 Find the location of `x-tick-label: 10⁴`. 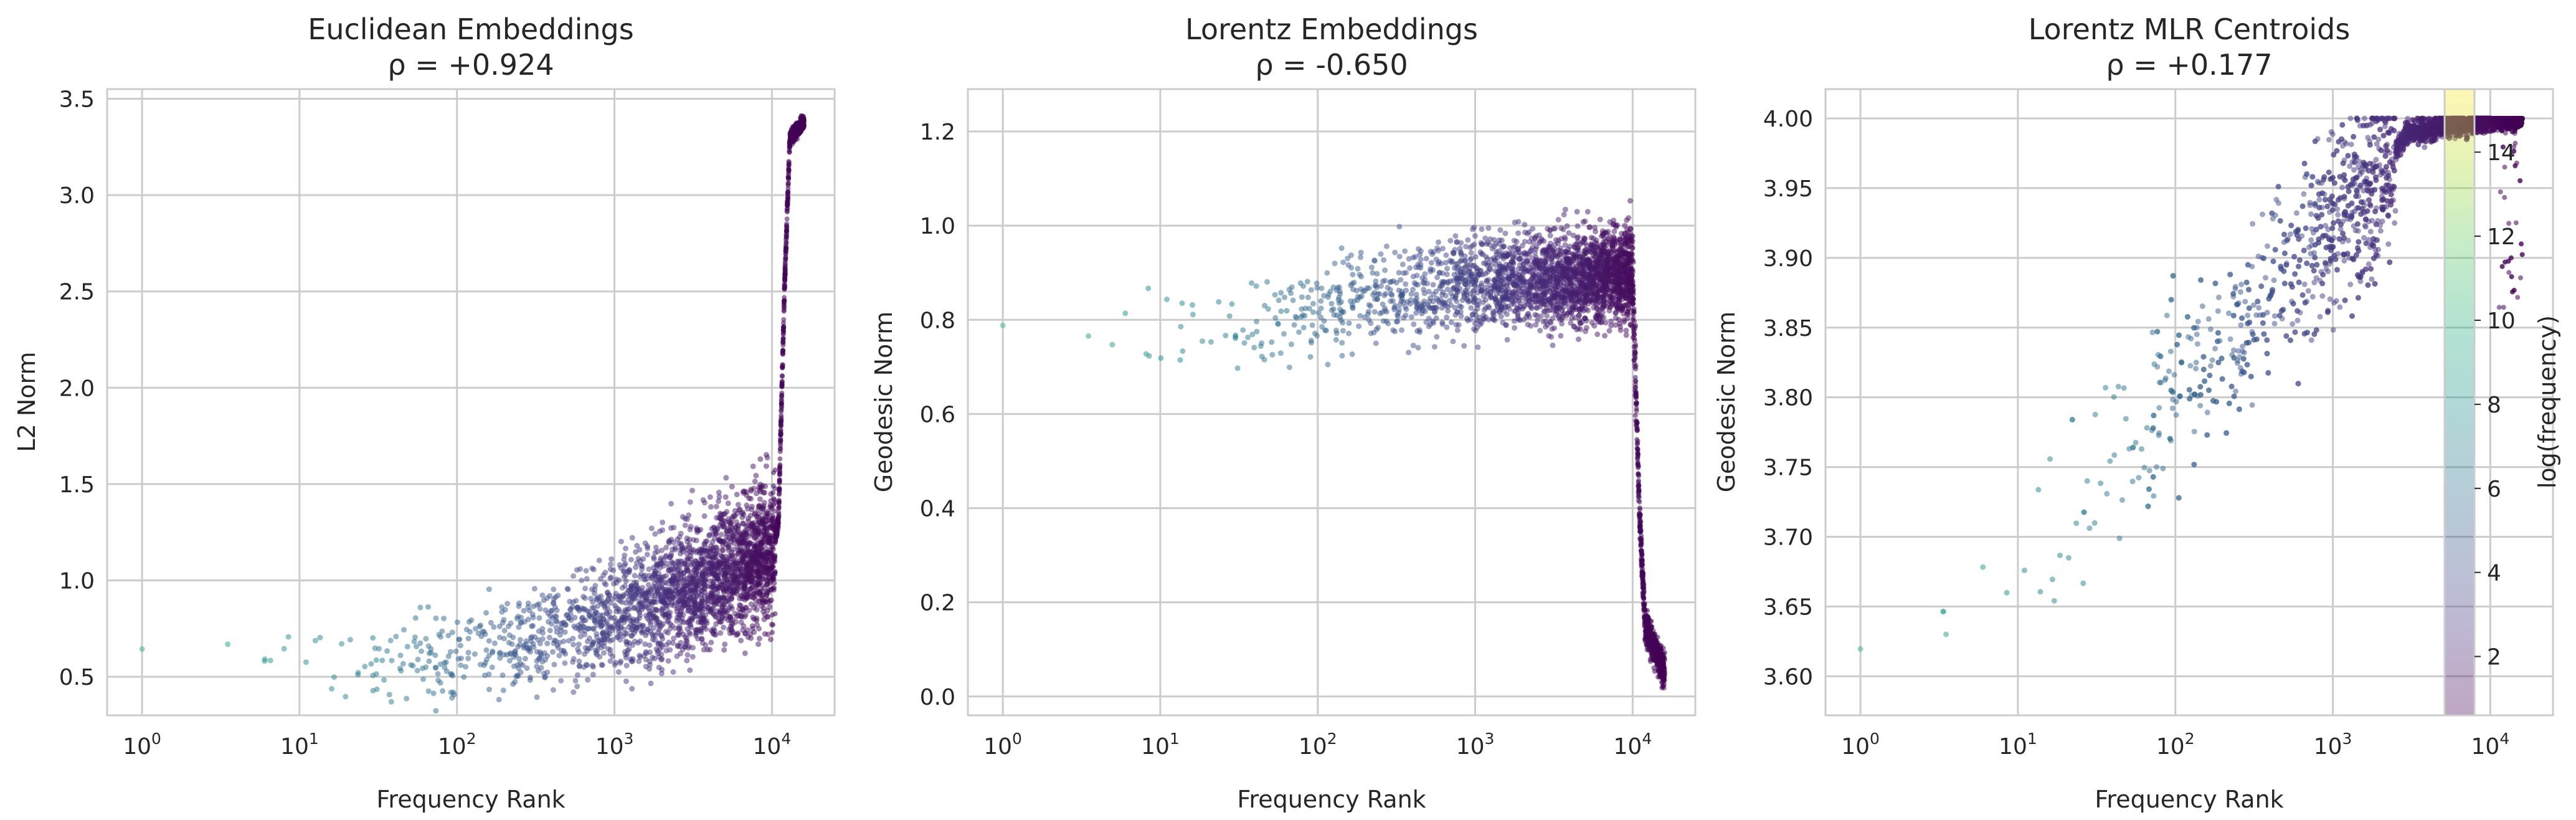

x-tick-label: 10⁴ is located at coordinates (772, 745).